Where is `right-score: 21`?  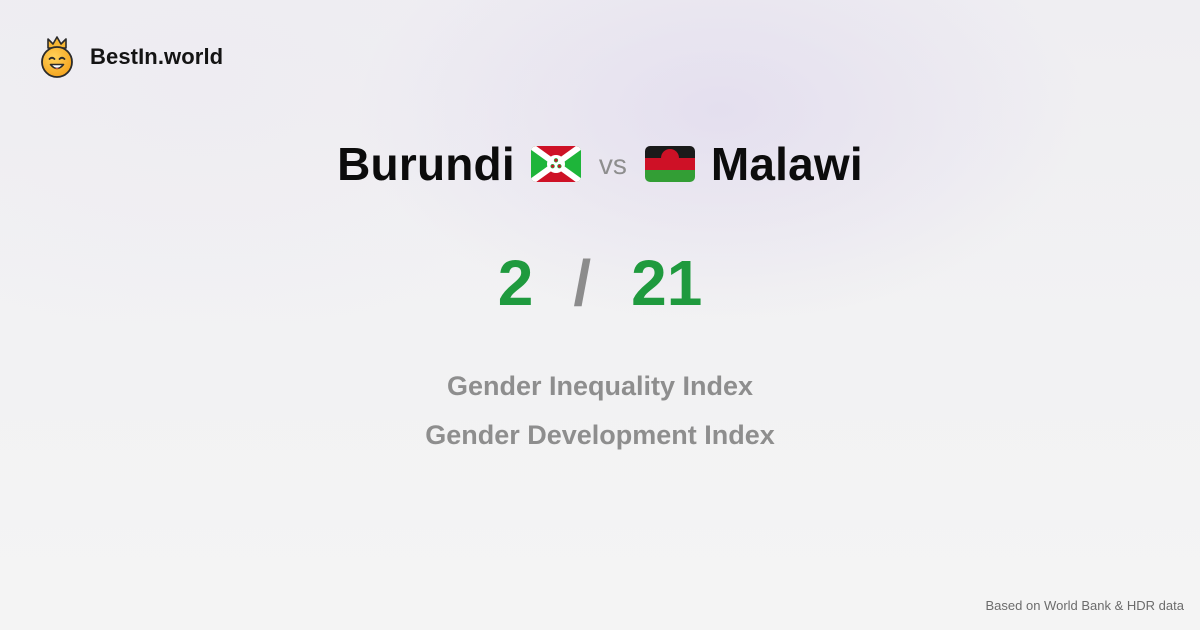 right-score: 21 is located at coordinates (667, 283).